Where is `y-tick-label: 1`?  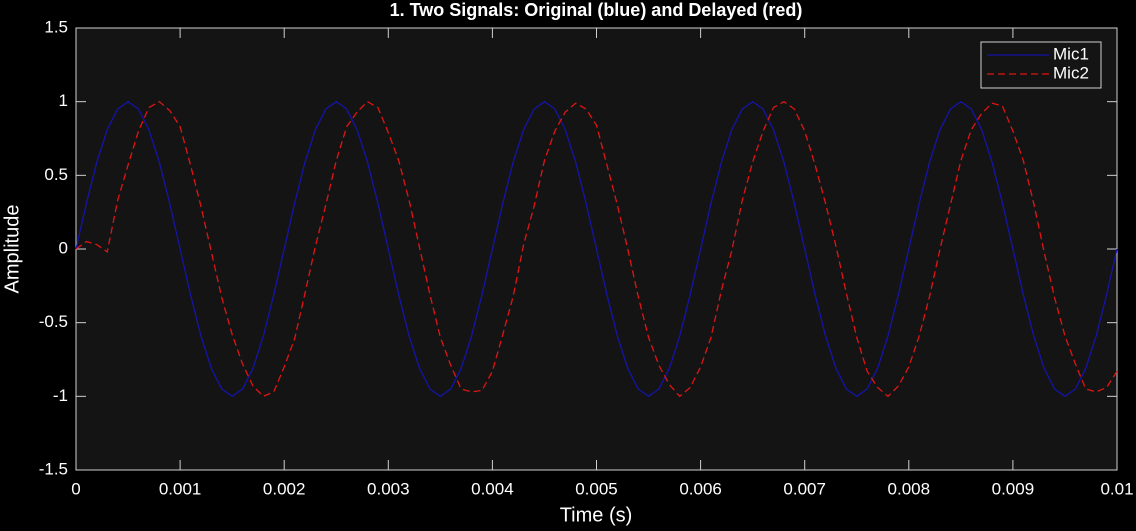
y-tick-label: 1 is located at coordinates (63, 100).